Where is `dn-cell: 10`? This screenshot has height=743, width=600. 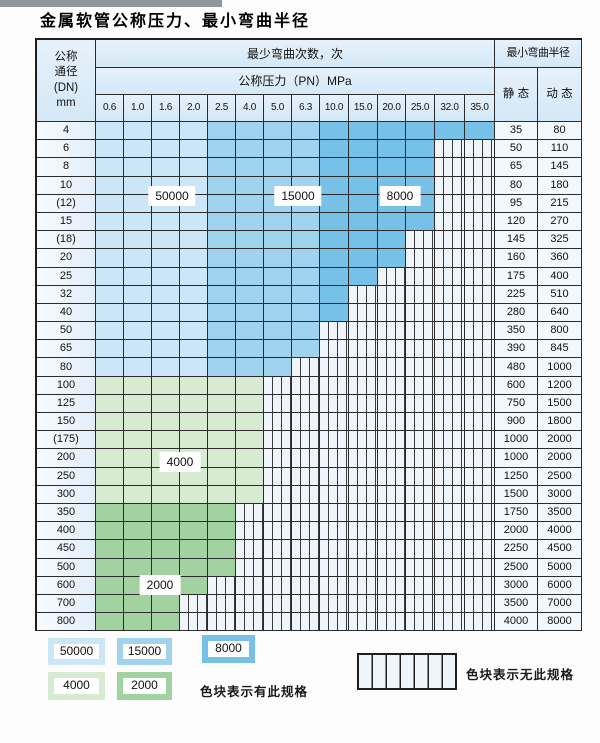
dn-cell: 10 is located at coordinates (66, 185).